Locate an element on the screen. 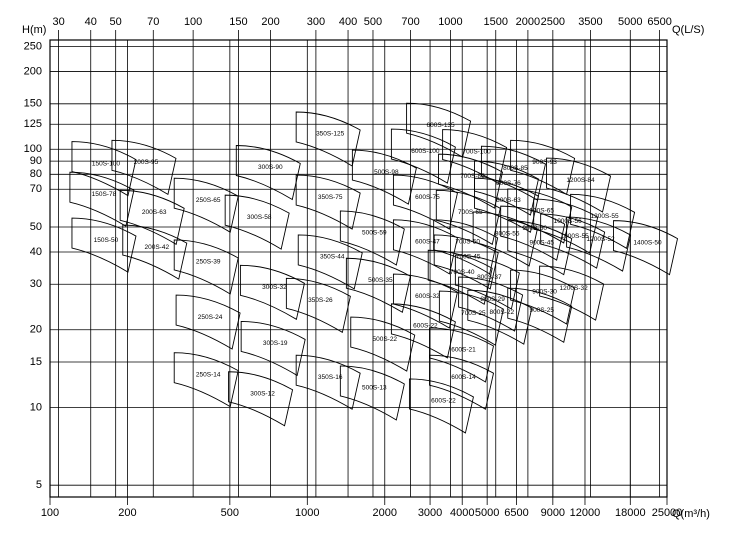 The height and width of the screenshot is (537, 740). region-label: 700S-85 is located at coordinates (472, 176).